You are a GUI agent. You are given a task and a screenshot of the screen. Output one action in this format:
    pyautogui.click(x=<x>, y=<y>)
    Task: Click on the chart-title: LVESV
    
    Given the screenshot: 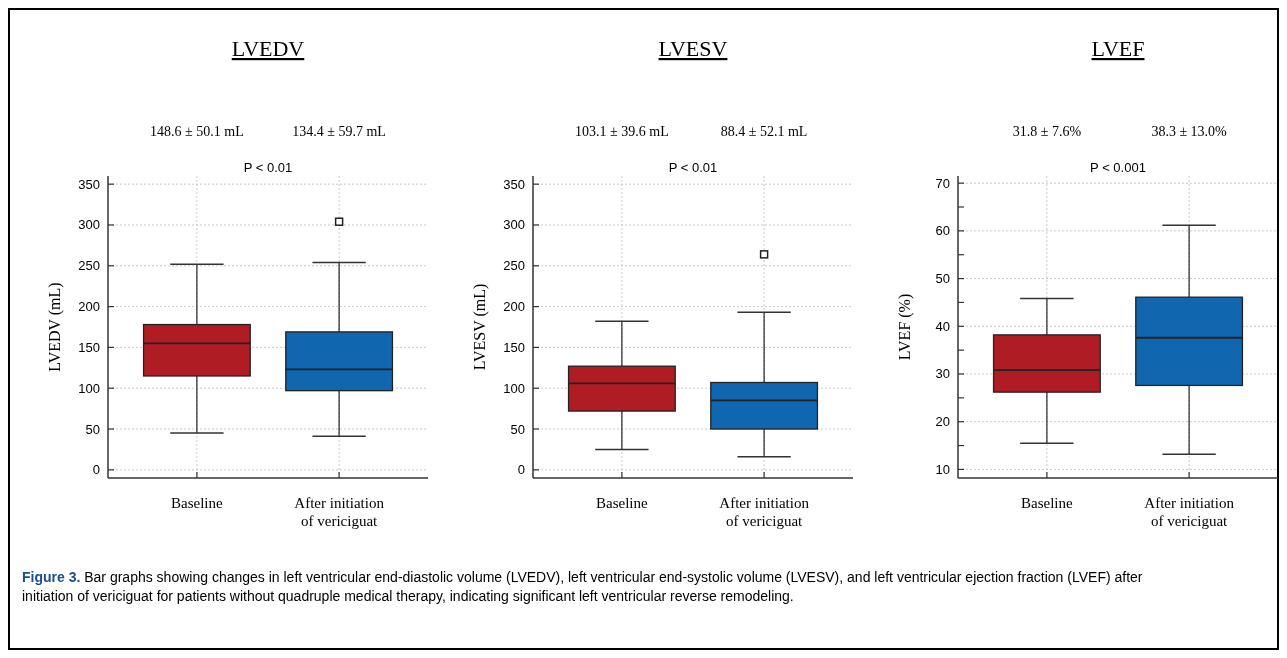 What is the action you would take?
    pyautogui.click(x=693, y=48)
    